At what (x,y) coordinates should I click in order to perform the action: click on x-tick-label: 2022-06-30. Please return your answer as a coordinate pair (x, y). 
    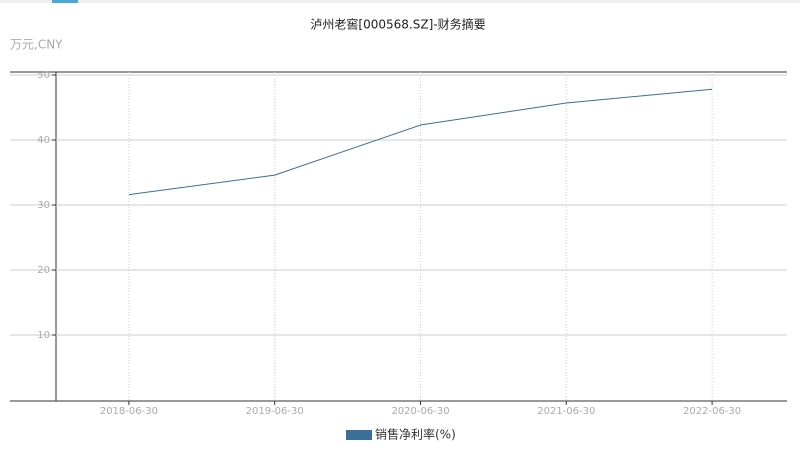
    Looking at the image, I should click on (712, 411).